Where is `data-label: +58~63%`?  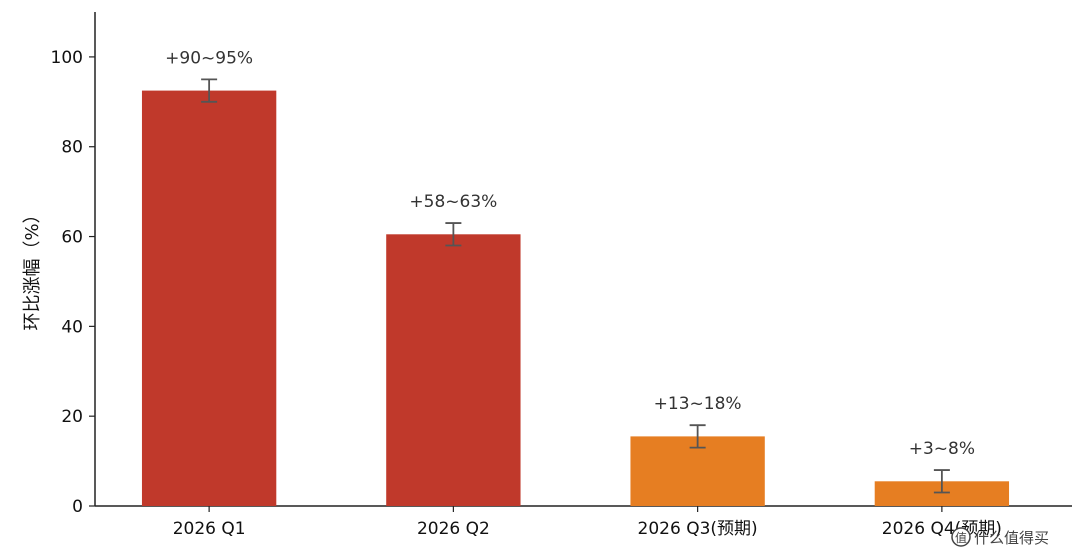
data-label: +58~63% is located at coordinates (453, 202).